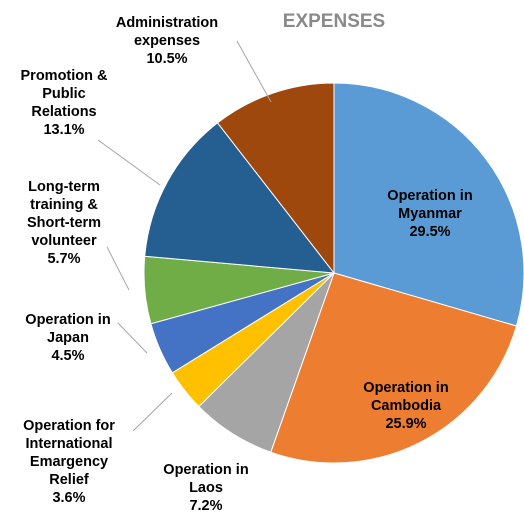 Image resolution: width=524 pixels, height=525 pixels. Describe the element at coordinates (63, 112) in the screenshot. I see `slice-label-line-6-2: Relations` at that location.